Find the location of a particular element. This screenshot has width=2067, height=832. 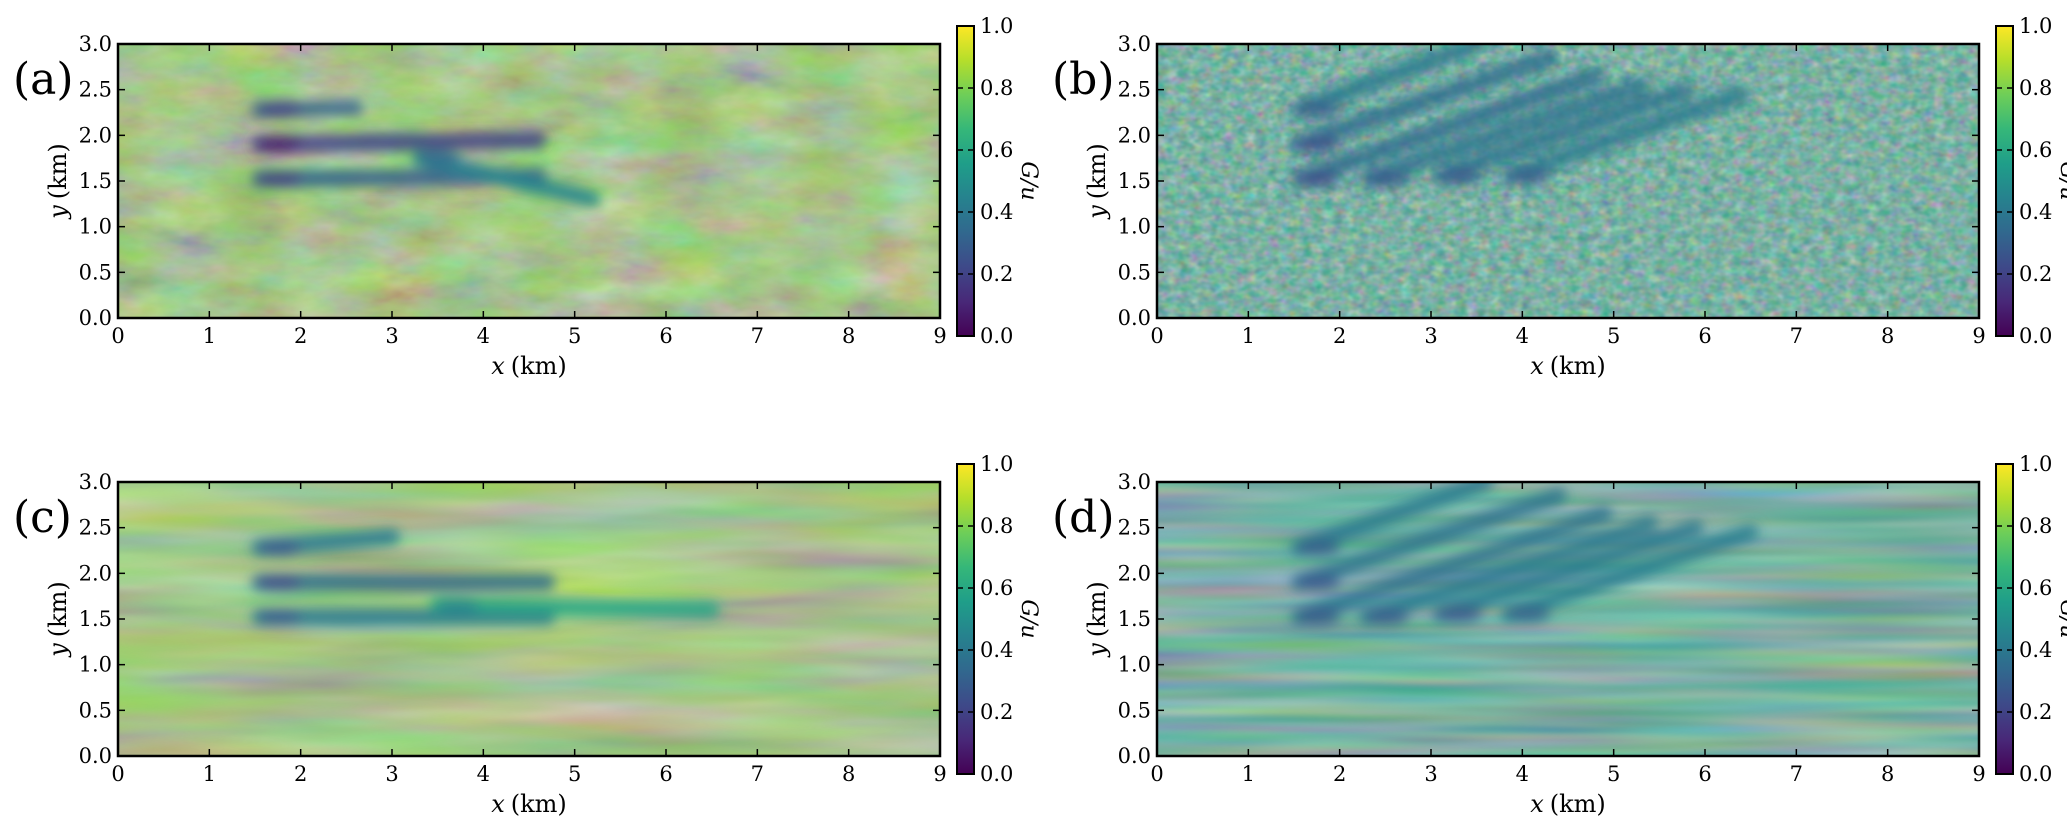

y-tick-label: 2.0 is located at coordinates (1134, 573).